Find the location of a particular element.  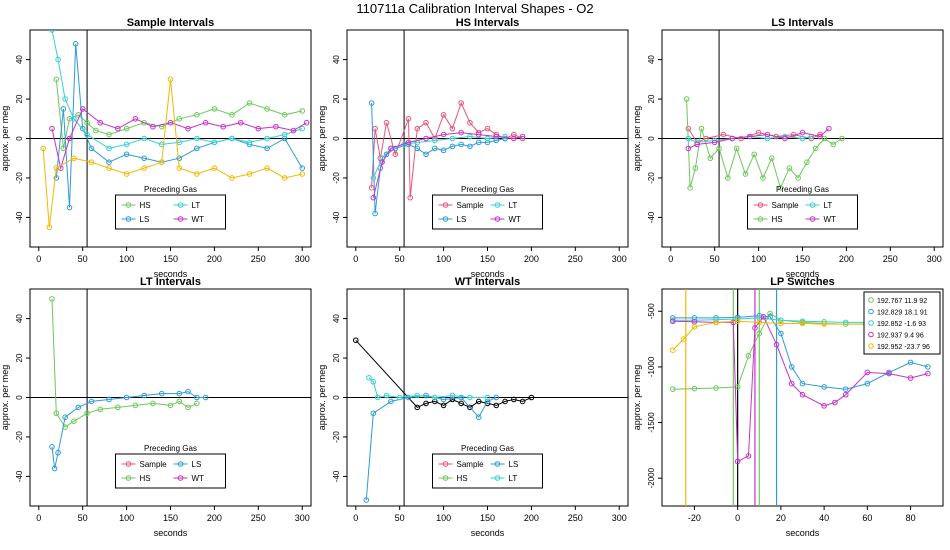

legend-label: 192.767 11.9 92 is located at coordinates (902, 301).